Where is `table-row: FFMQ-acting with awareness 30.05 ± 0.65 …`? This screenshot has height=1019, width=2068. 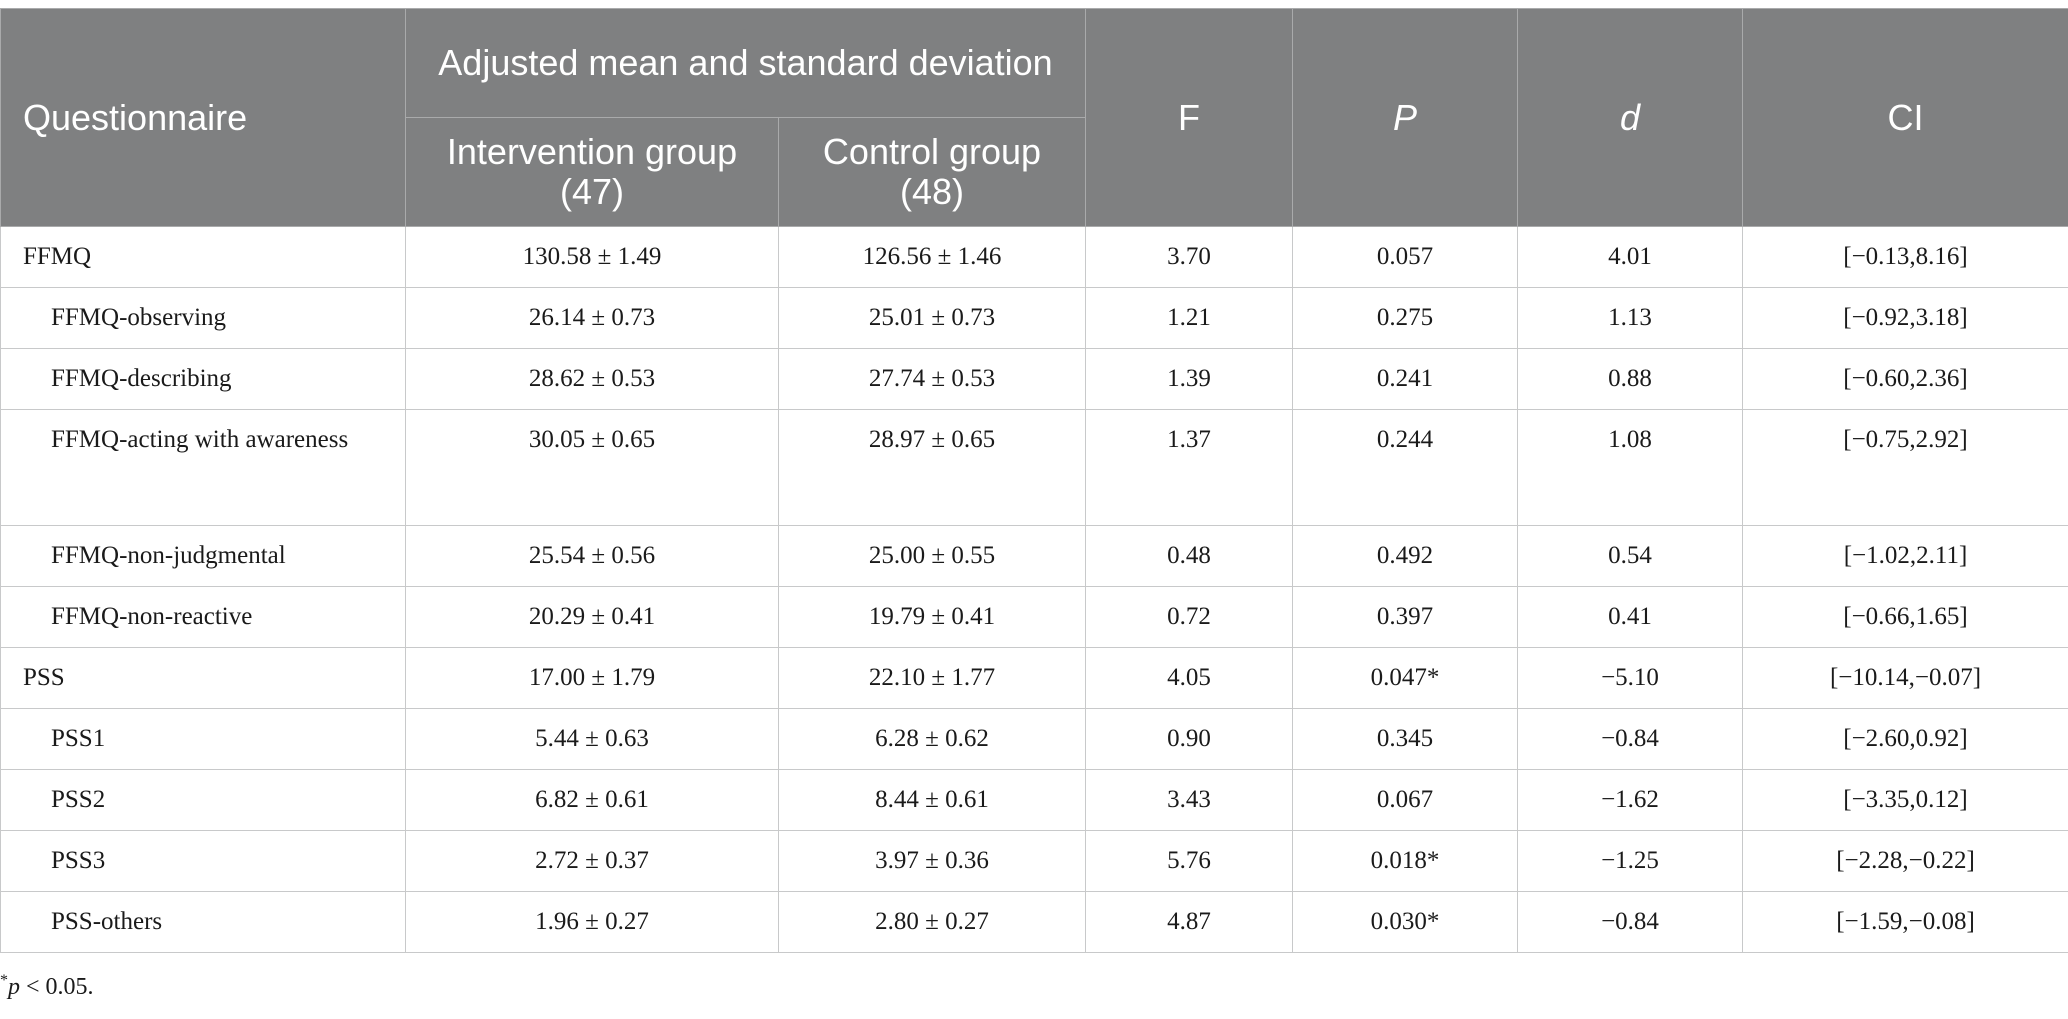
table-row: FFMQ-acting with awareness 30.05 ± 0.65 … is located at coordinates (1034, 467).